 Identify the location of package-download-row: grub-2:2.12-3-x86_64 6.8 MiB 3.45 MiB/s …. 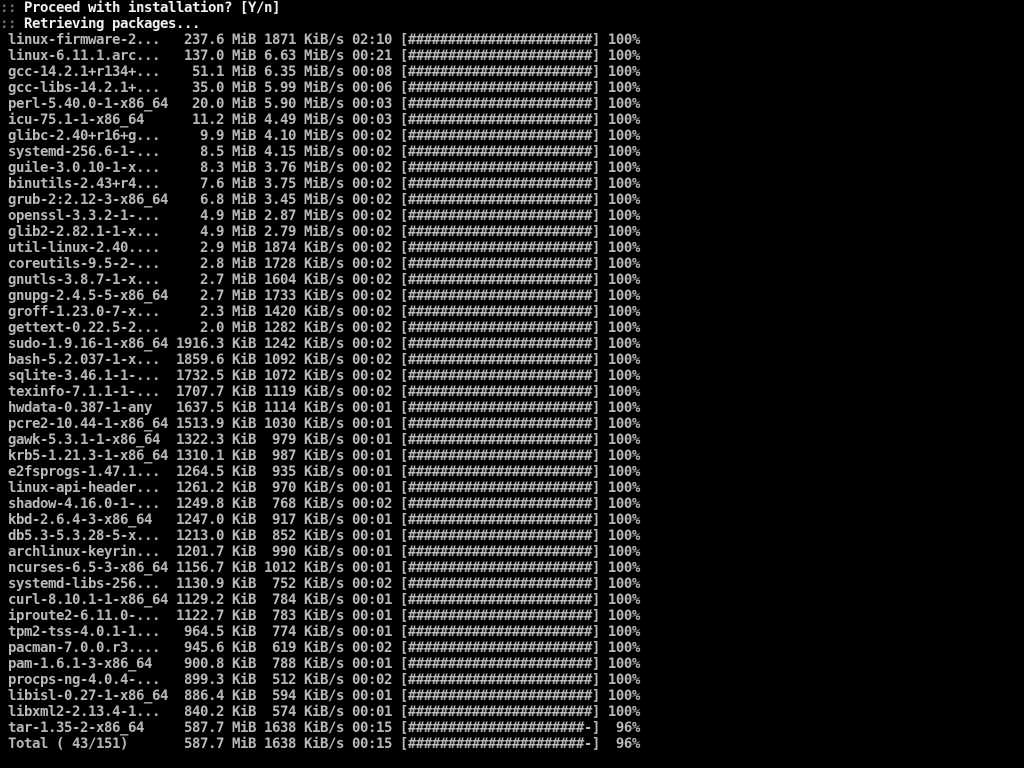
(320, 200).